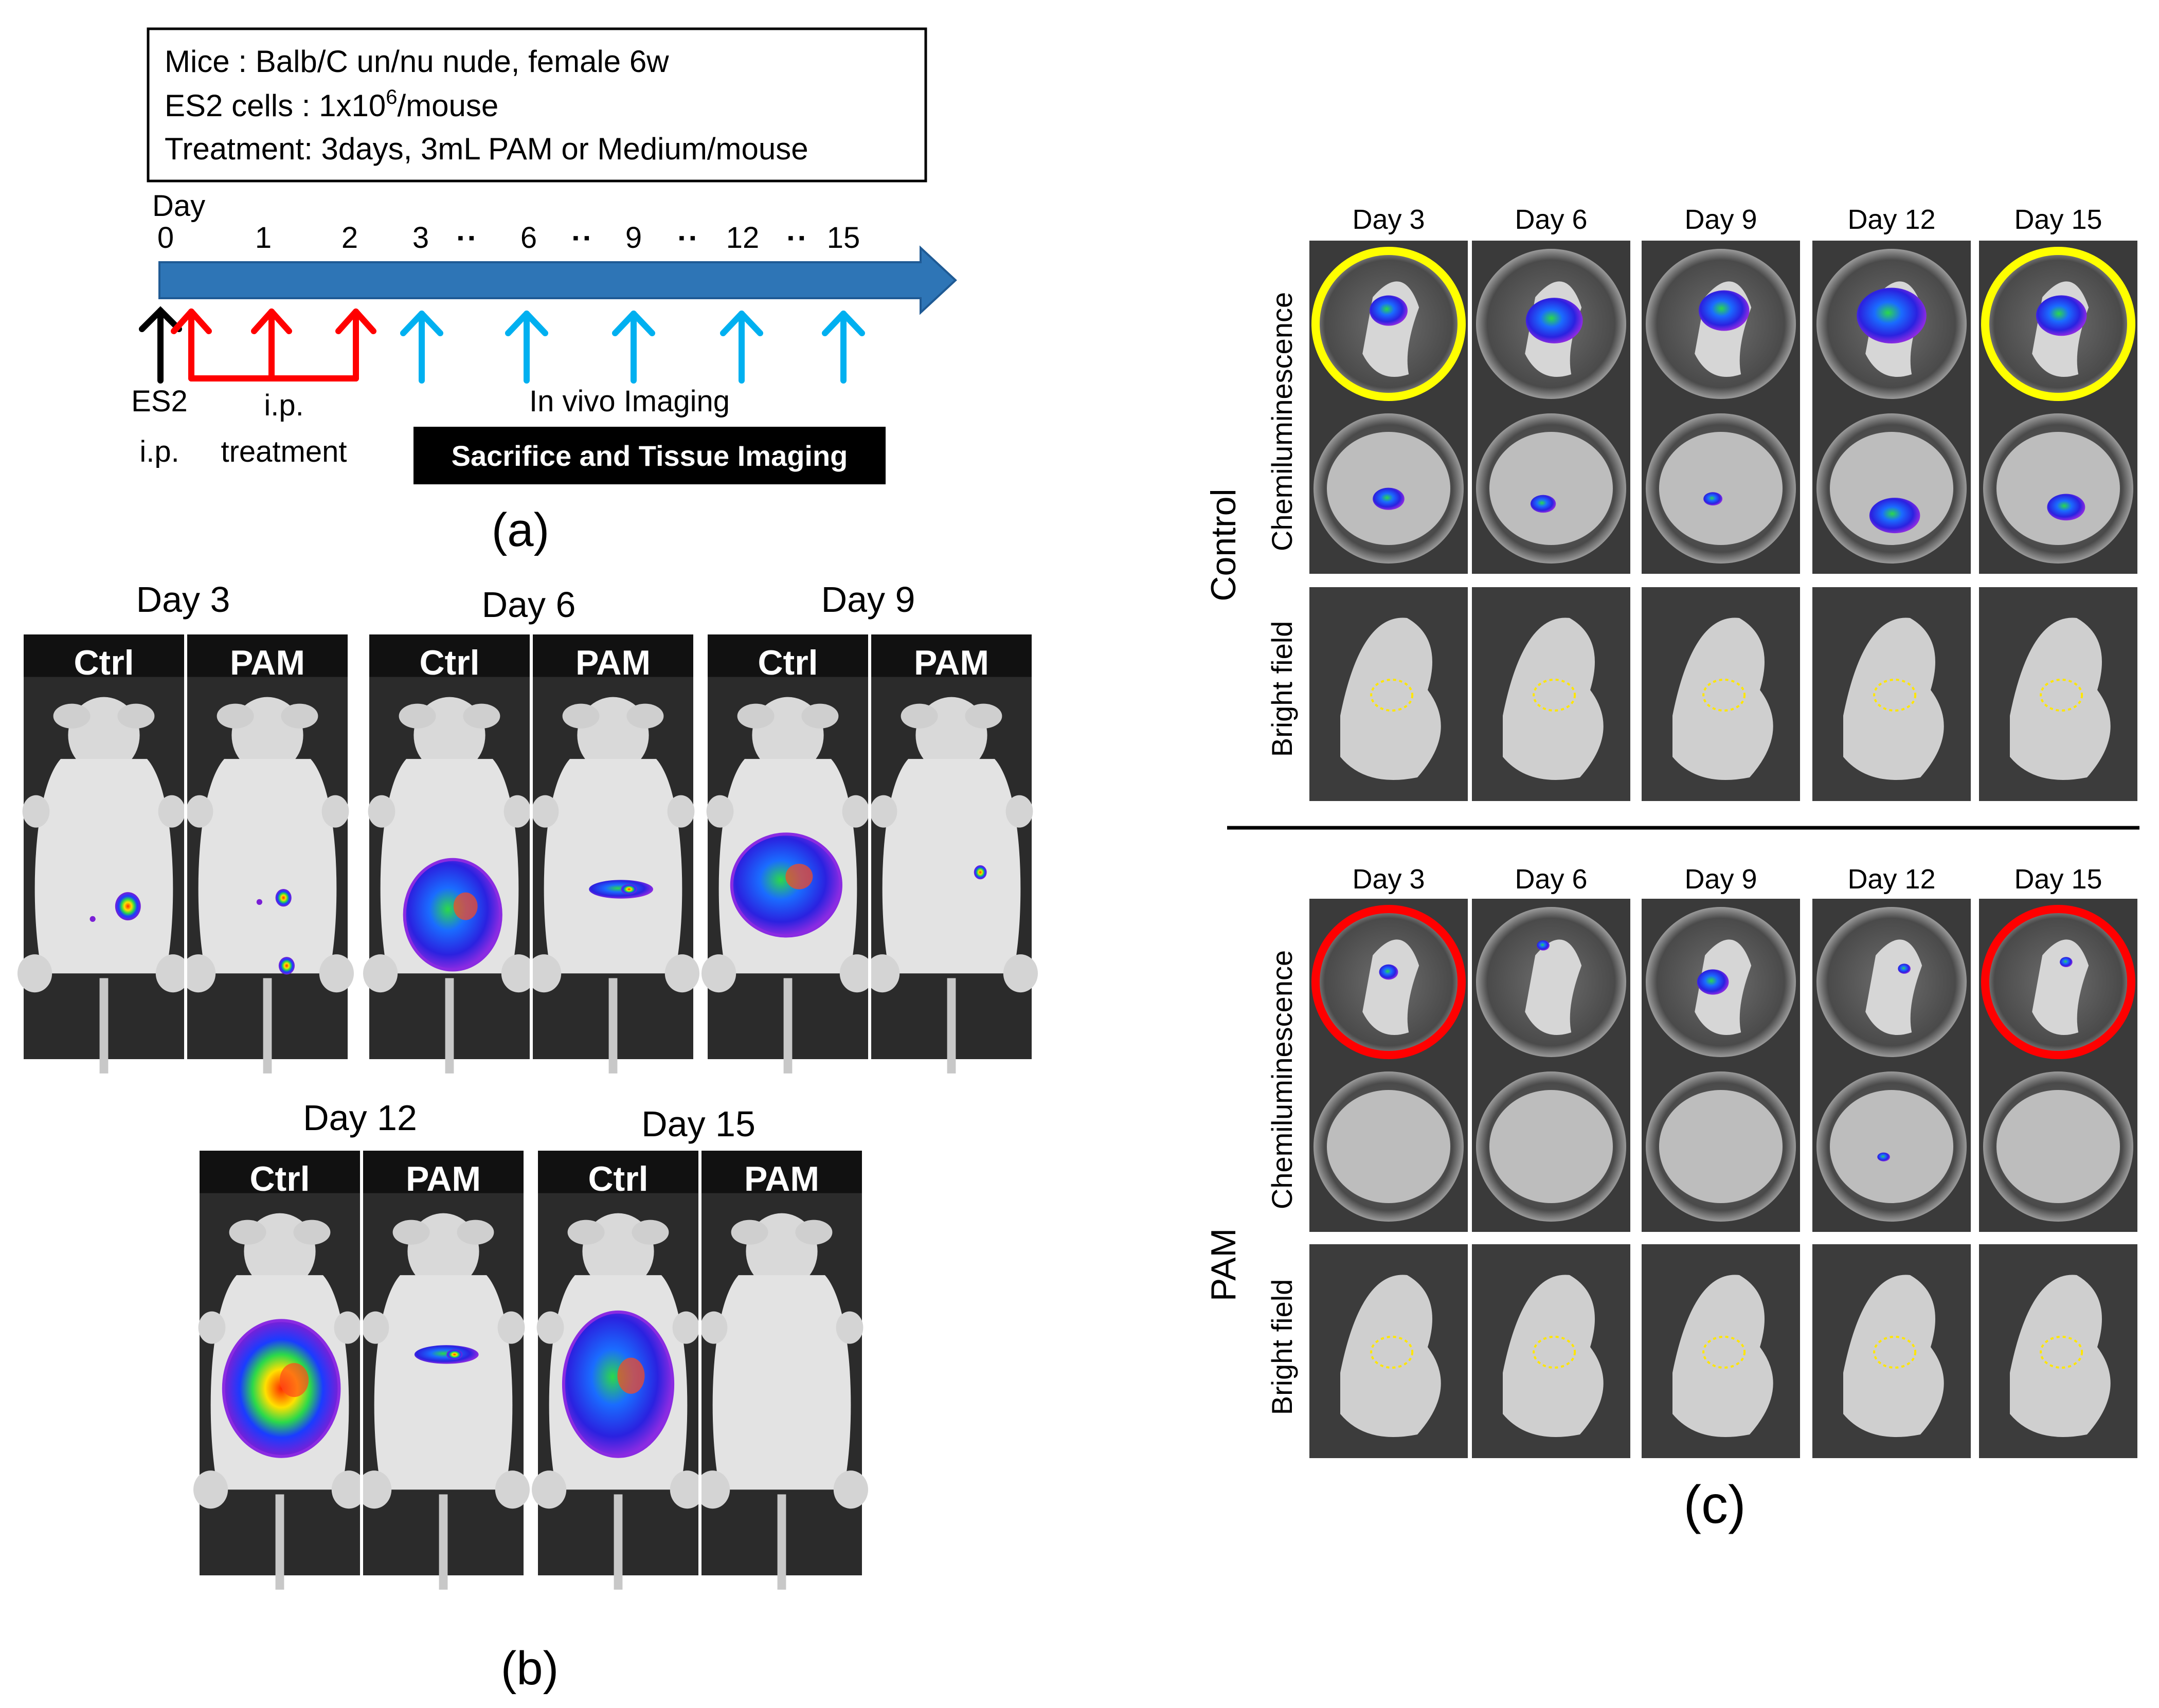 The image size is (2159, 1708). What do you see at coordinates (868, 600) in the screenshot?
I see `day-label: Day 9` at bounding box center [868, 600].